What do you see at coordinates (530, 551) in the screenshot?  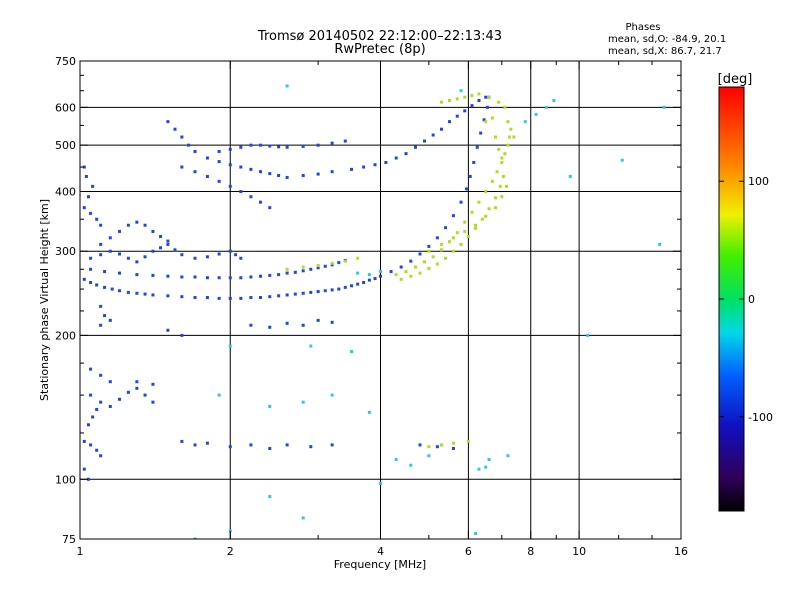 I see `x-tick-label: 8` at bounding box center [530, 551].